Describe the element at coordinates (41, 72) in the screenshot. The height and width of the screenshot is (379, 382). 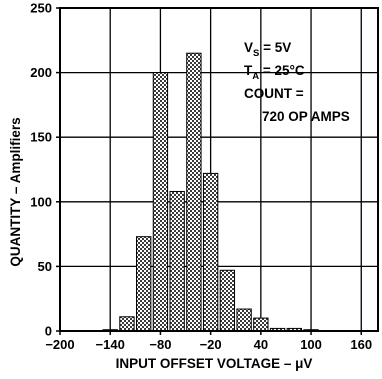
I see `y-tick-label: 200` at that location.